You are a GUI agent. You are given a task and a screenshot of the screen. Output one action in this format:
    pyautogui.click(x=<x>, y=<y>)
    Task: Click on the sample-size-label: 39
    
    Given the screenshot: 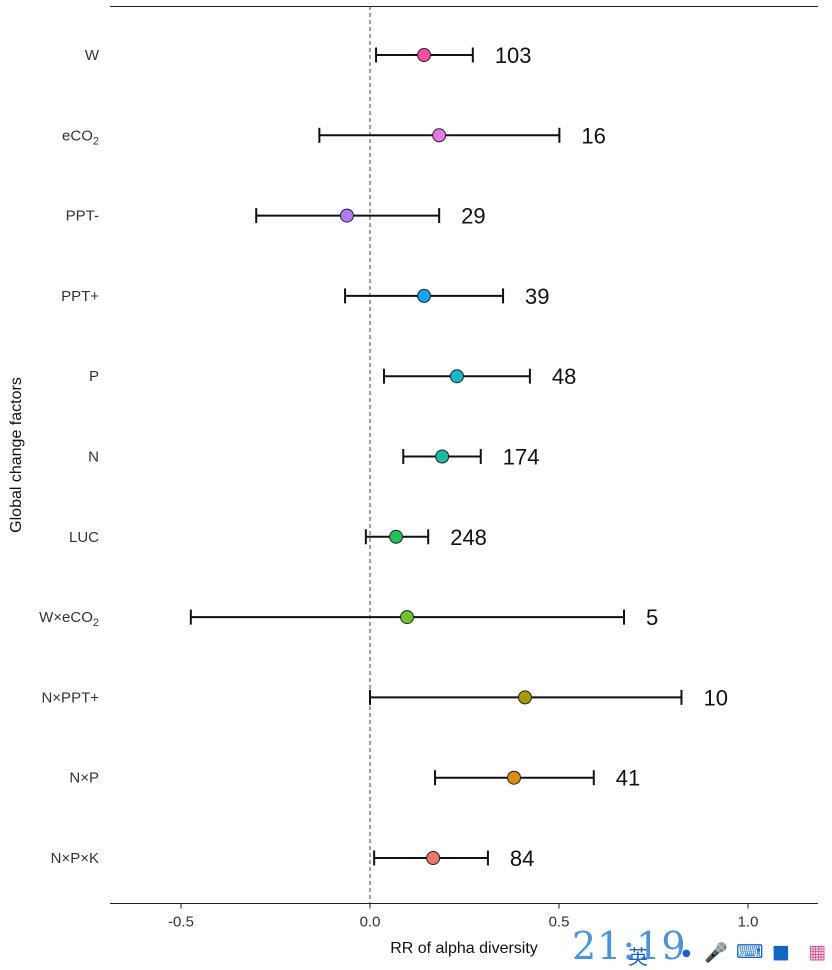 What is the action you would take?
    pyautogui.click(x=537, y=296)
    